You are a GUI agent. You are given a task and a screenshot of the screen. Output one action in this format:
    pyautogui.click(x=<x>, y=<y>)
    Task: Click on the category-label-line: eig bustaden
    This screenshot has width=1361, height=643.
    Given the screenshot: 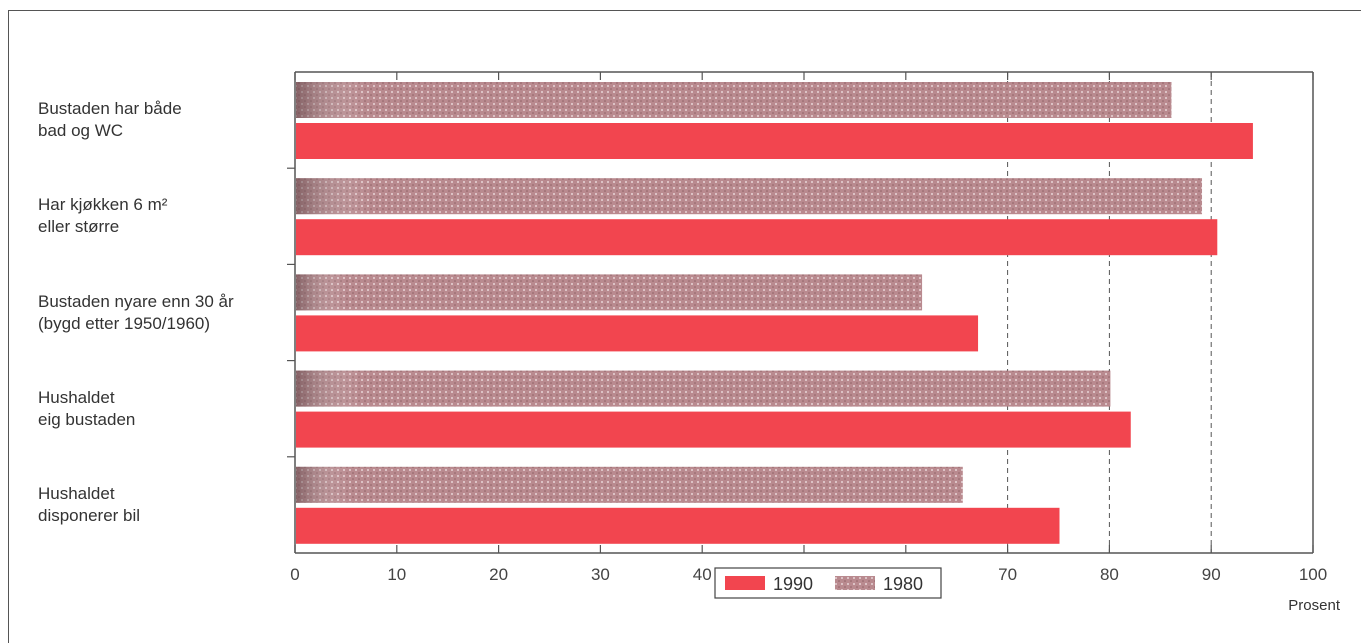 What is the action you would take?
    pyautogui.click(x=87, y=419)
    